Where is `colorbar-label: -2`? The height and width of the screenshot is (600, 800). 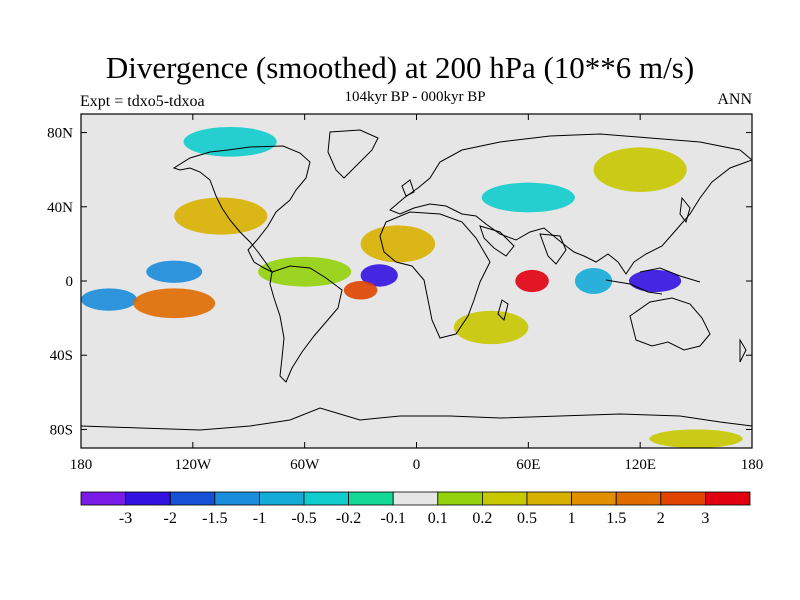
colorbar-label: -2 is located at coordinates (170, 518).